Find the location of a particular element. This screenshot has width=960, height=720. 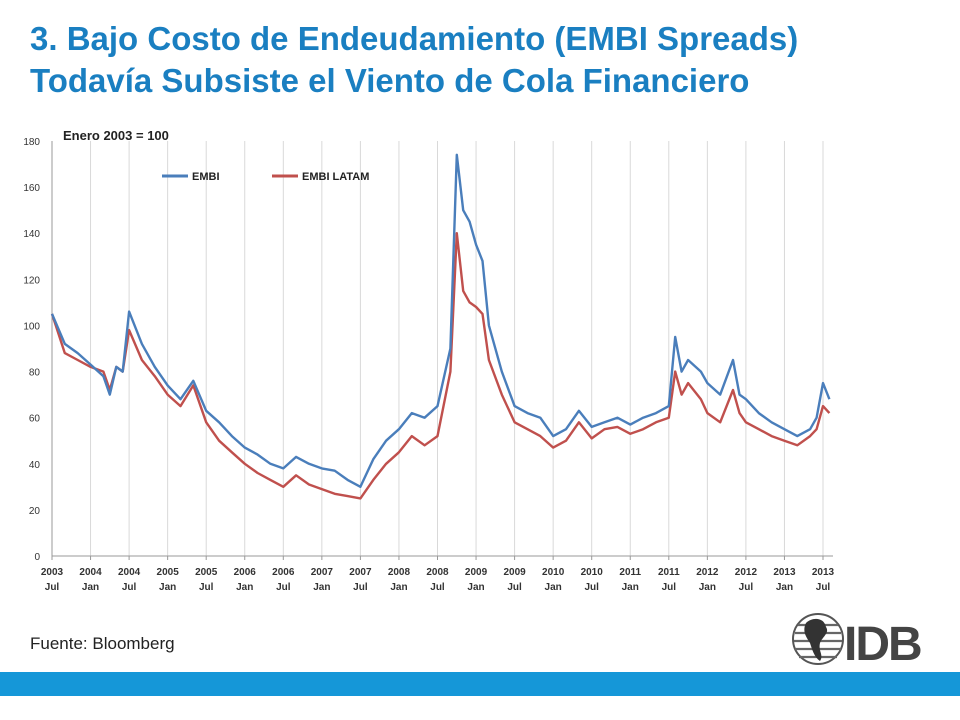

y-tick-label: 180 is located at coordinates (31, 142).